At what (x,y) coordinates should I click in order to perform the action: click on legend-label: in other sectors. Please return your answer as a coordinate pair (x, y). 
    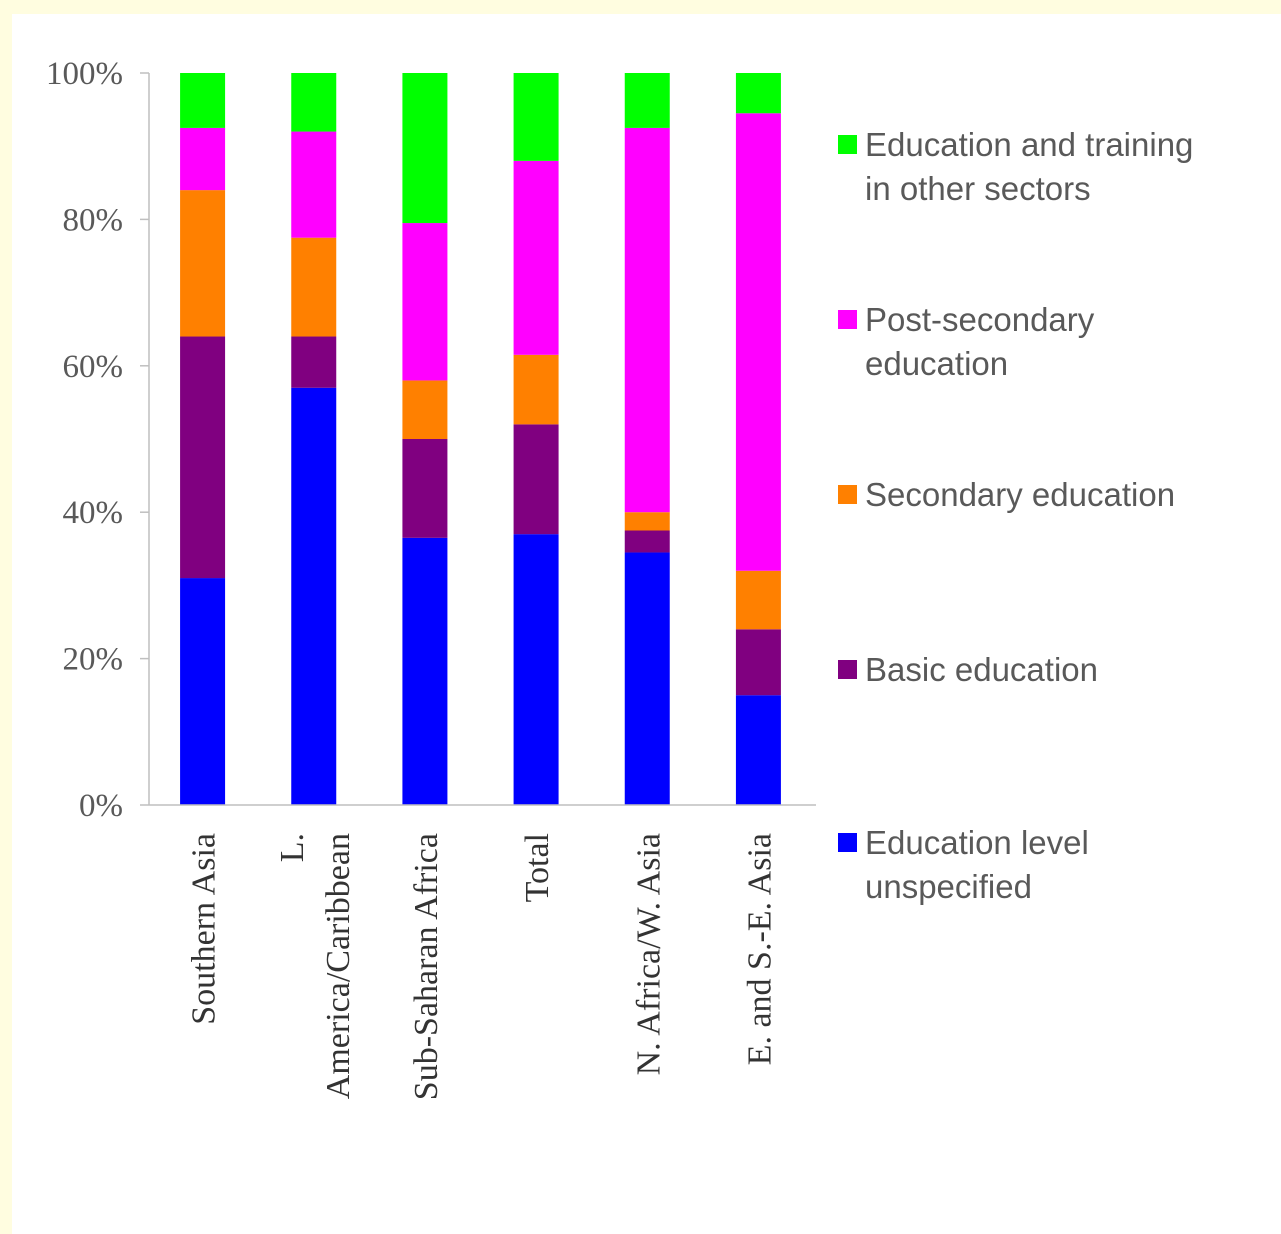
    Looking at the image, I should click on (978, 188).